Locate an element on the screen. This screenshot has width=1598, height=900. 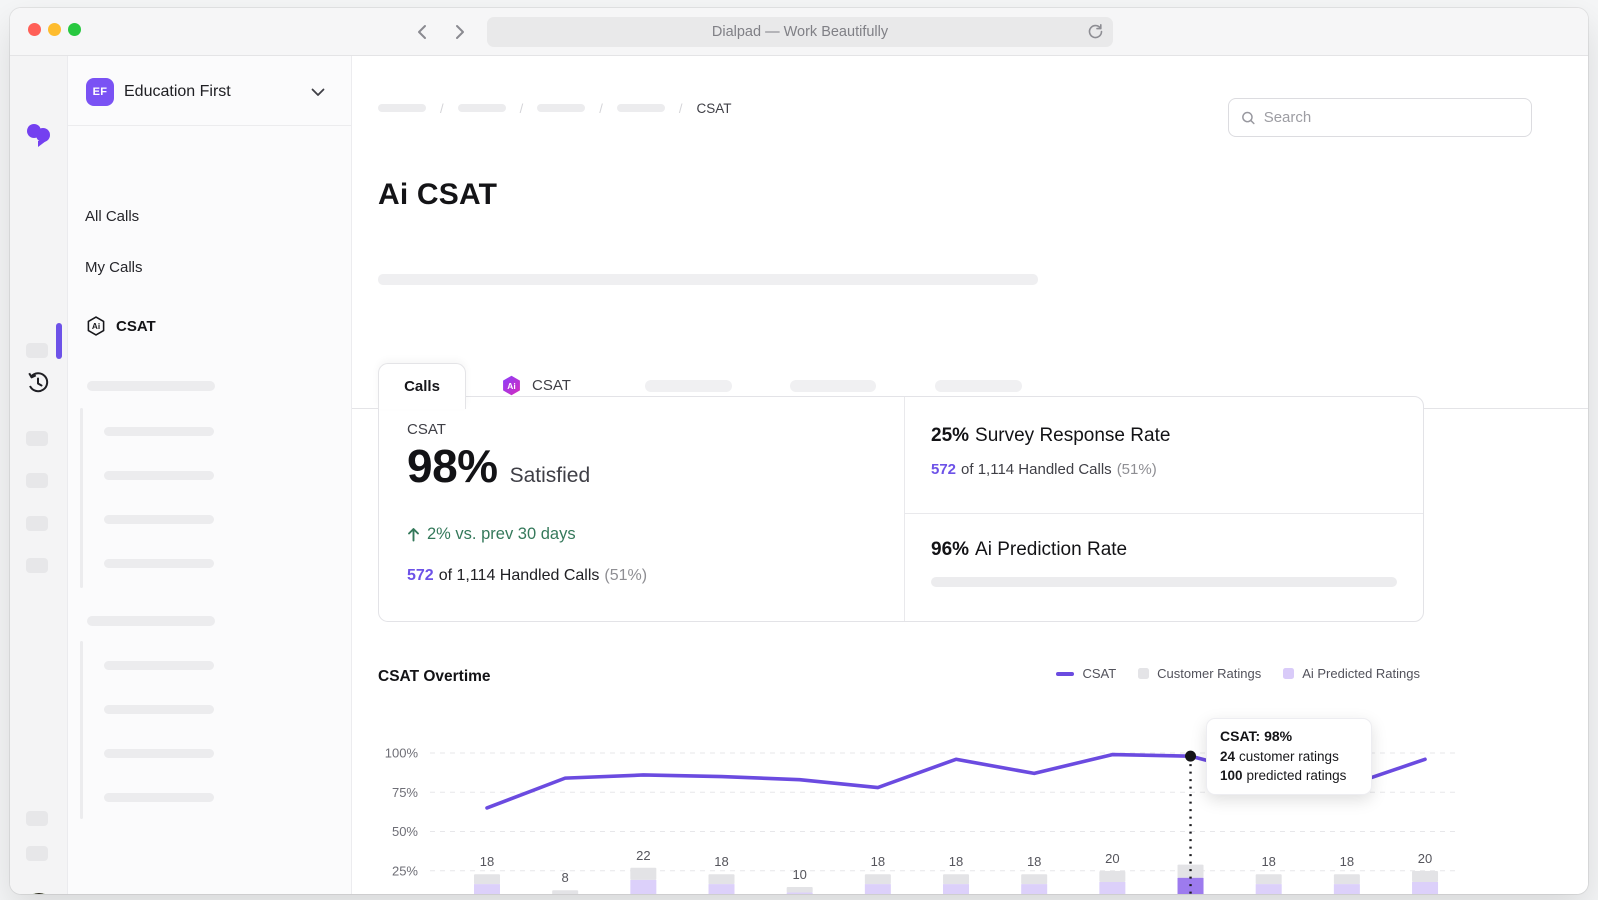
sidebar-divider is located at coordinates (209, 125).